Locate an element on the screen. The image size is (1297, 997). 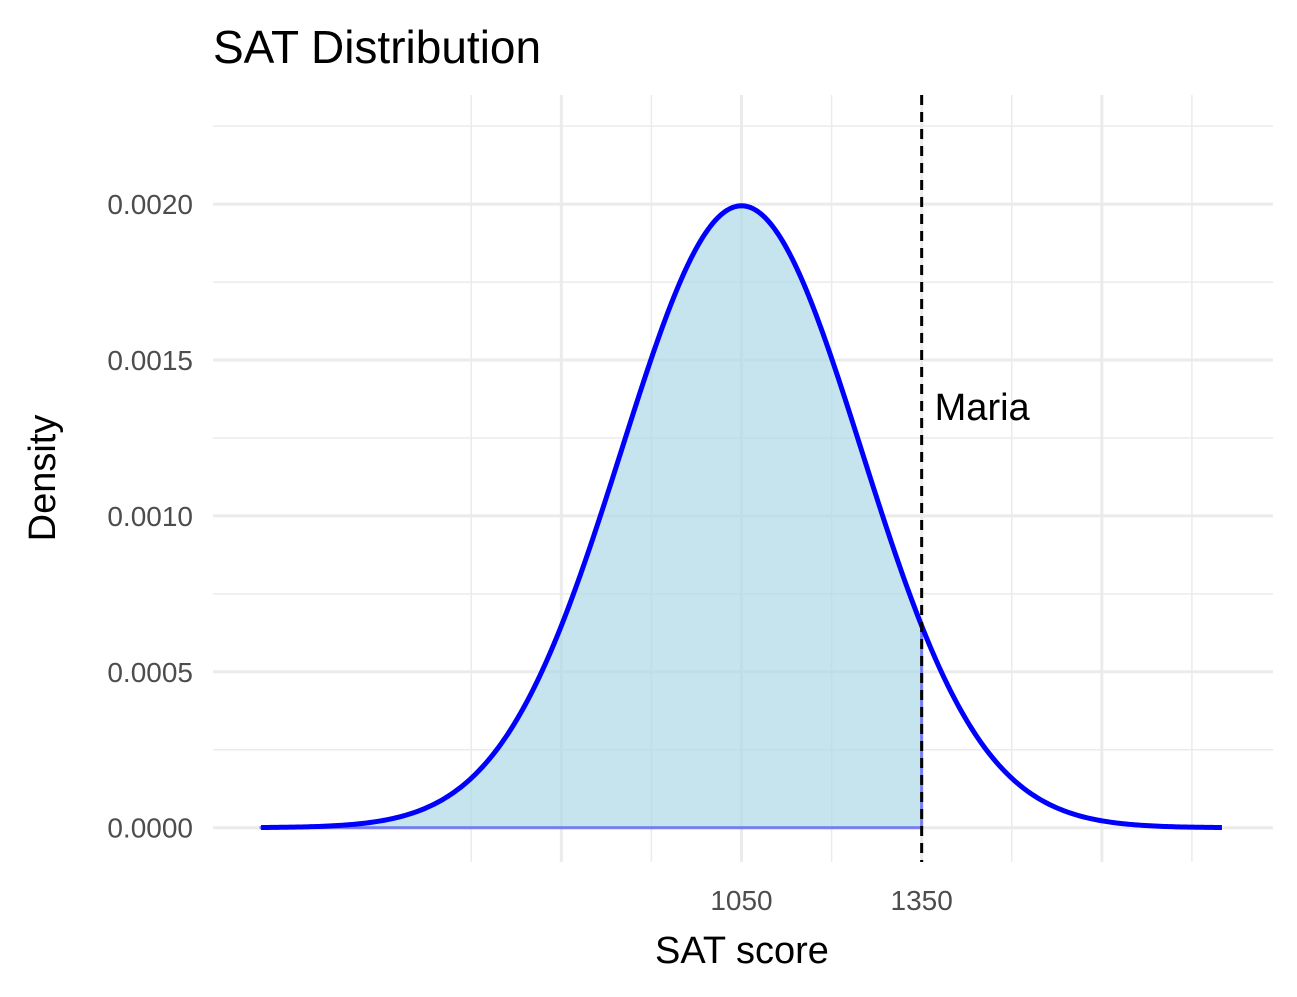
maria-annotation: Maria is located at coordinates (983, 408).